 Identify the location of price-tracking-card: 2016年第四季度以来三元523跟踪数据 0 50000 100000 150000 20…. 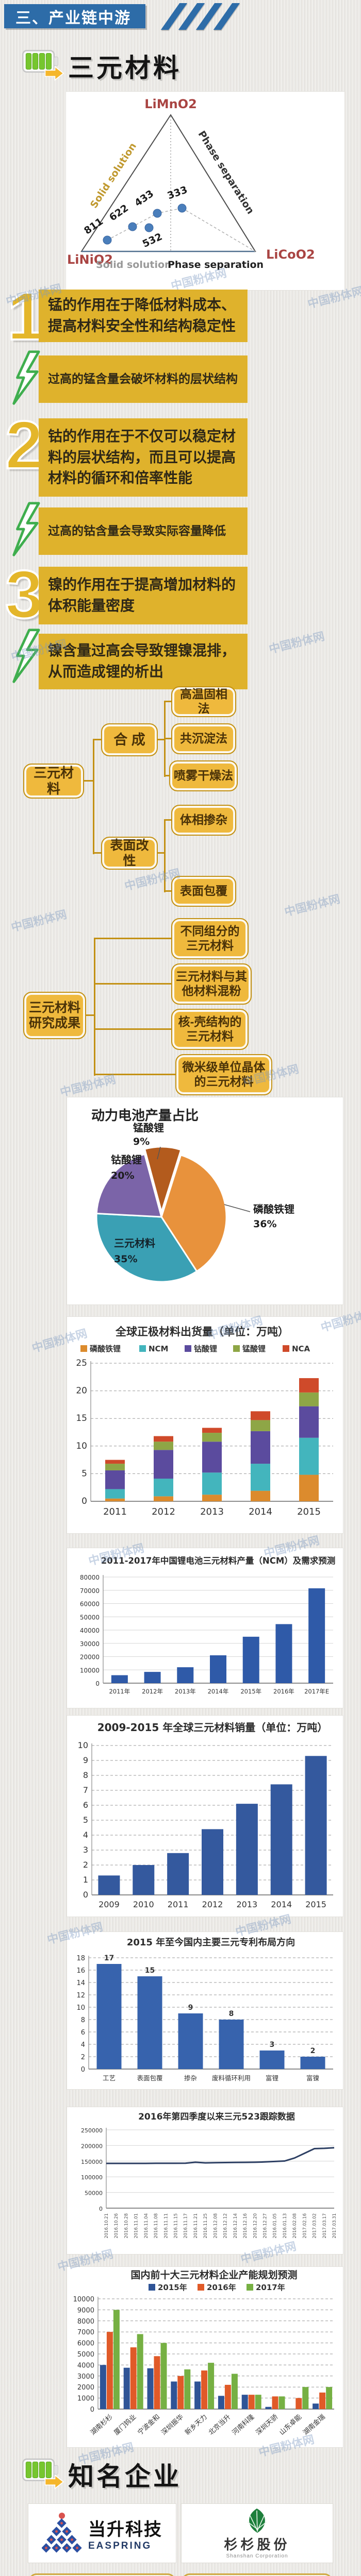
(205, 2180).